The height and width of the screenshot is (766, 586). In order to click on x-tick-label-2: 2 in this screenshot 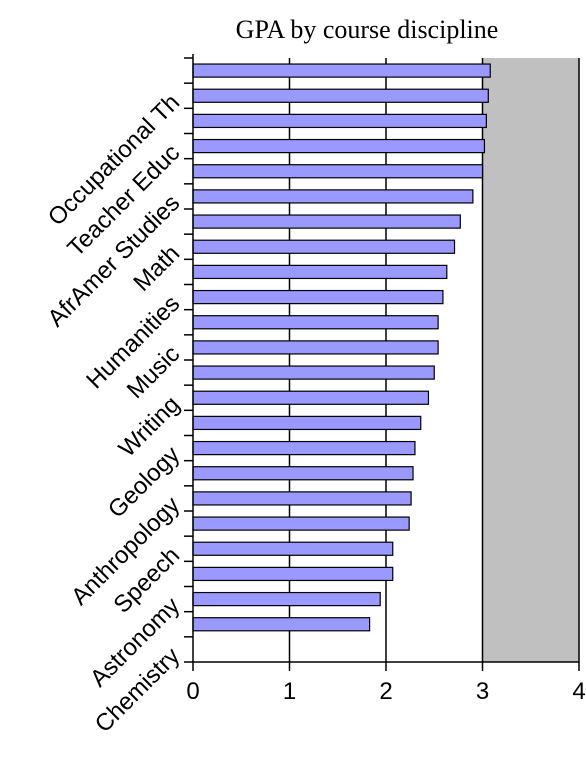, I will do `click(385, 691)`.